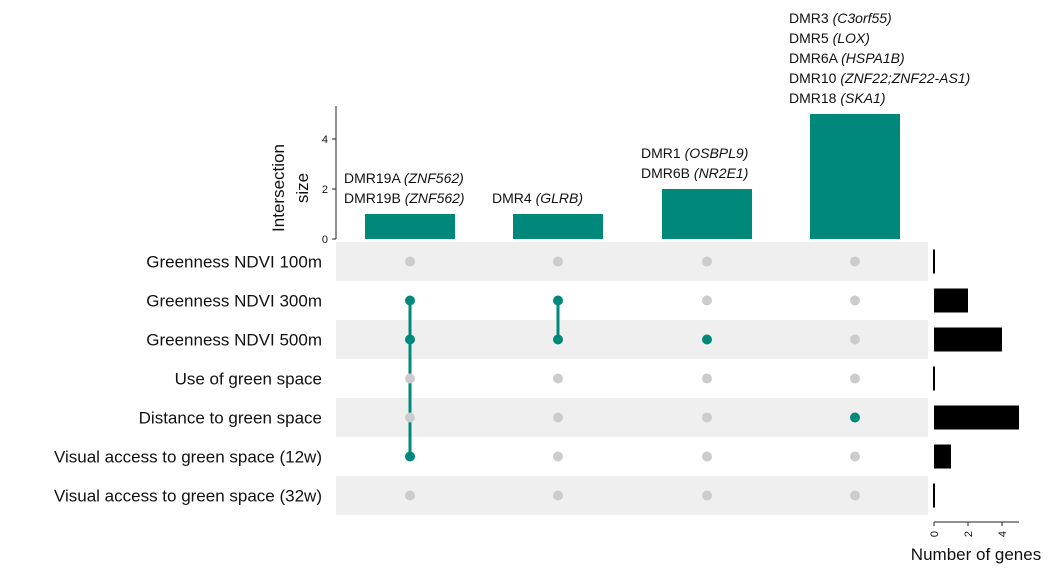 Image resolution: width=1052 pixels, height=572 pixels. What do you see at coordinates (537, 198) in the screenshot?
I see `intersection-label: DMR4 (GLRB)` at bounding box center [537, 198].